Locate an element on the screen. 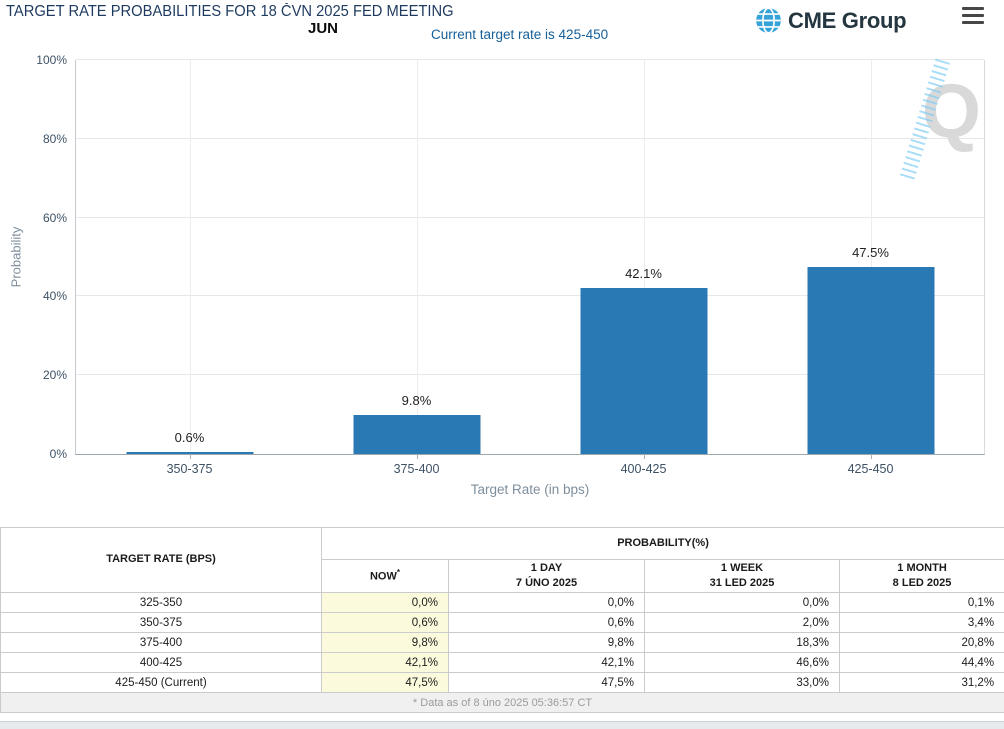 This screenshot has height=729, width=1004. category-slot-375-400: 9.8% 375-400 is located at coordinates (416, 268).